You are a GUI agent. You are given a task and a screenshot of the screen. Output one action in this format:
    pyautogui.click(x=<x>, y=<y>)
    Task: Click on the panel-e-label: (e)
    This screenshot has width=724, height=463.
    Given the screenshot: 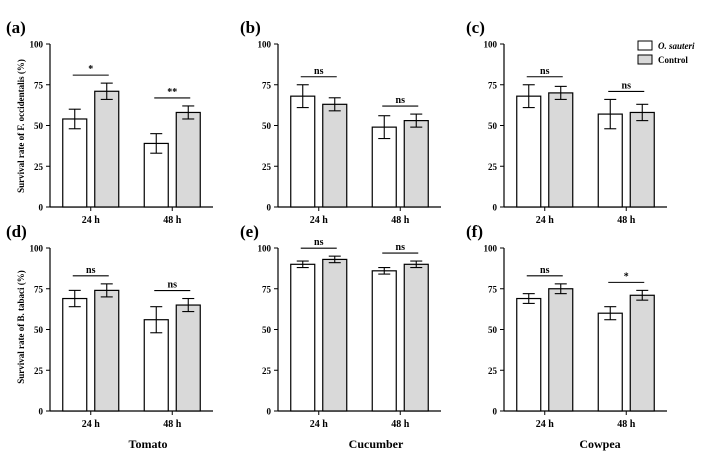 What is the action you would take?
    pyautogui.click(x=249, y=231)
    